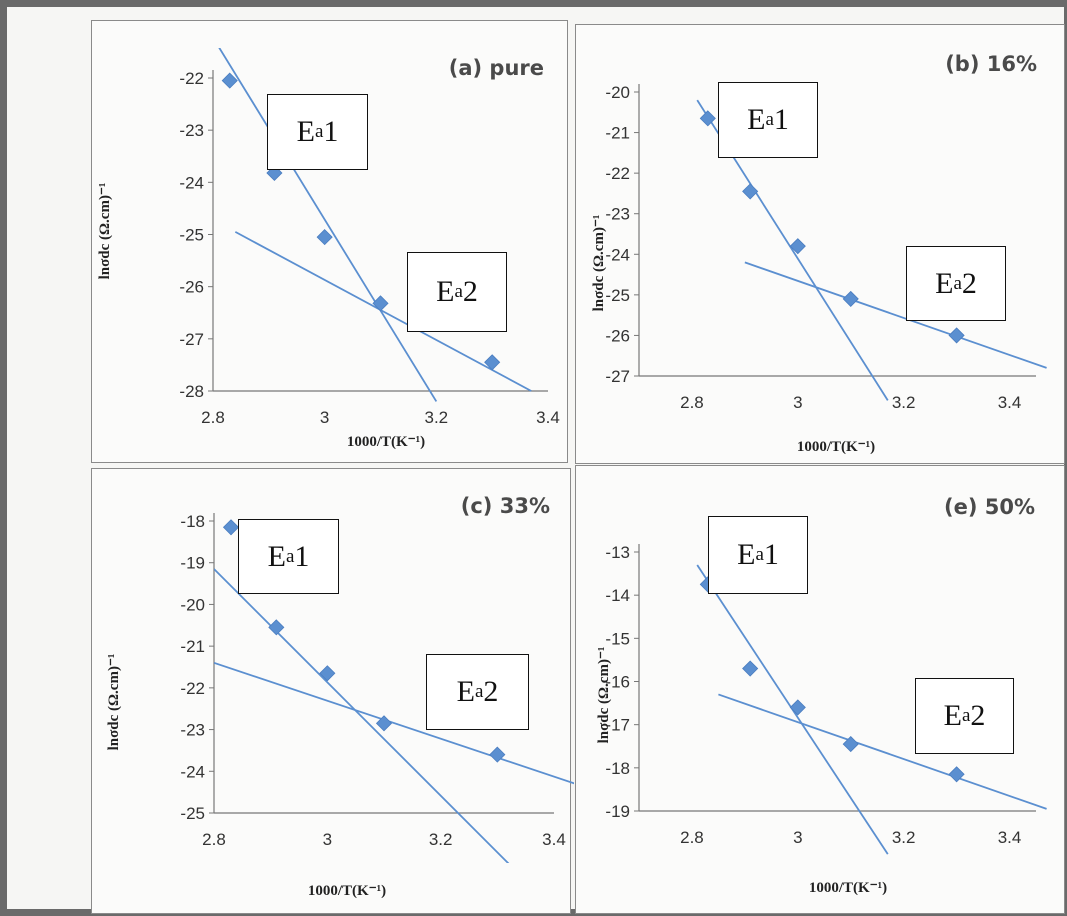 The height and width of the screenshot is (916, 1067). What do you see at coordinates (991, 64) in the screenshot?
I see `panel-title: (b) 16%` at bounding box center [991, 64].